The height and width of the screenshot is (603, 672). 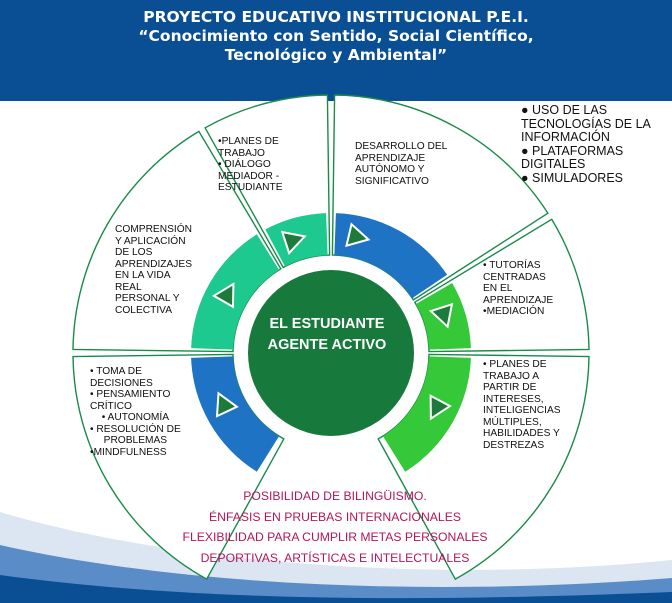 I want to click on segment-text-line: Y APLICACIÓN, so click(x=150, y=241).